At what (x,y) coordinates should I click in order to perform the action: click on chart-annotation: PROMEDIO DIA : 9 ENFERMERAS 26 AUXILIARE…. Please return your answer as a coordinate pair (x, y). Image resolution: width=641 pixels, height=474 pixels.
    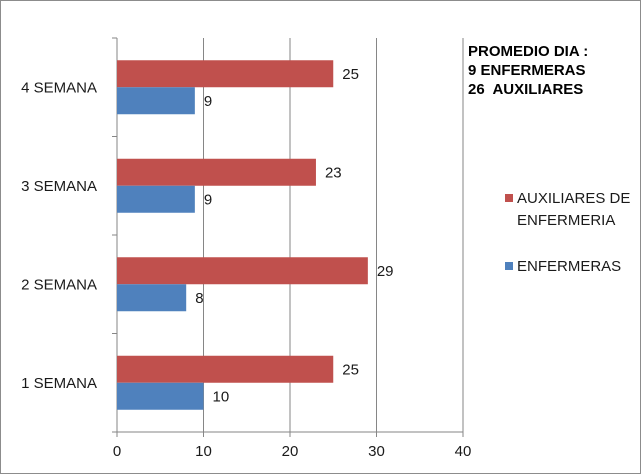
    Looking at the image, I should click on (528, 70).